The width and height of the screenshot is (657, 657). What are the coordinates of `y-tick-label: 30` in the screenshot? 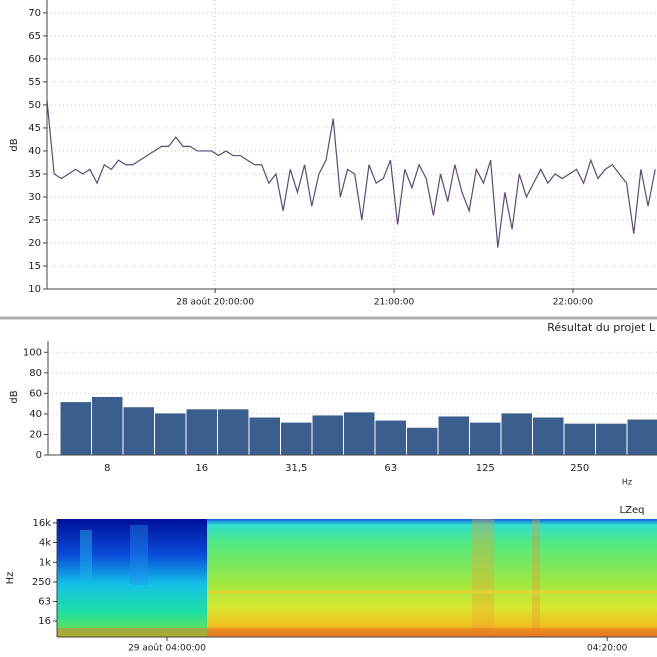 It's located at (34, 197).